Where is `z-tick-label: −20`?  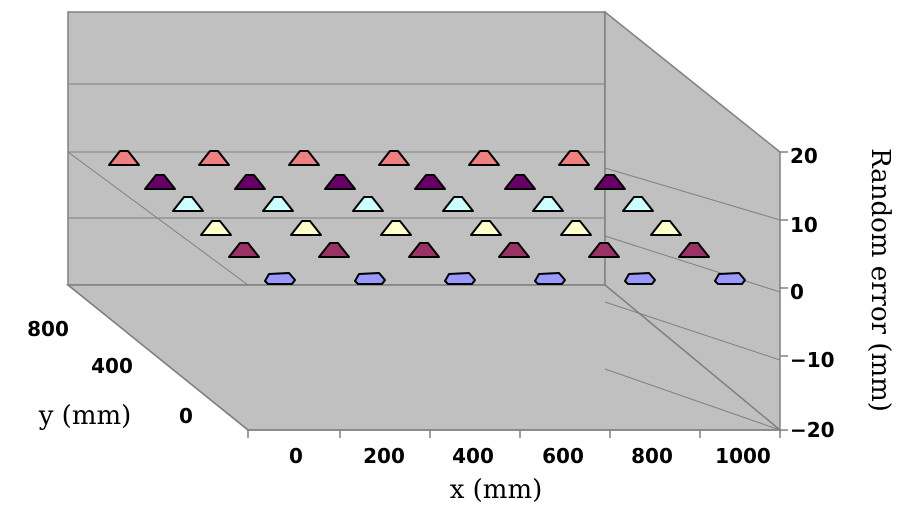
z-tick-label: −20 is located at coordinates (812, 430).